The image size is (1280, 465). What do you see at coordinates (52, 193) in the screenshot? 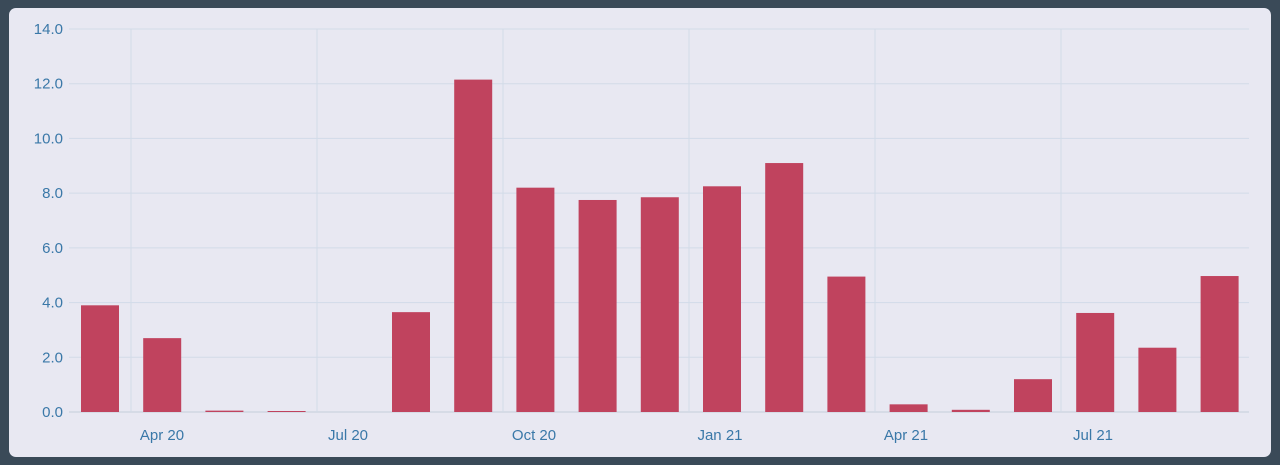
I see `y-tick-label: 8.0` at bounding box center [52, 193].